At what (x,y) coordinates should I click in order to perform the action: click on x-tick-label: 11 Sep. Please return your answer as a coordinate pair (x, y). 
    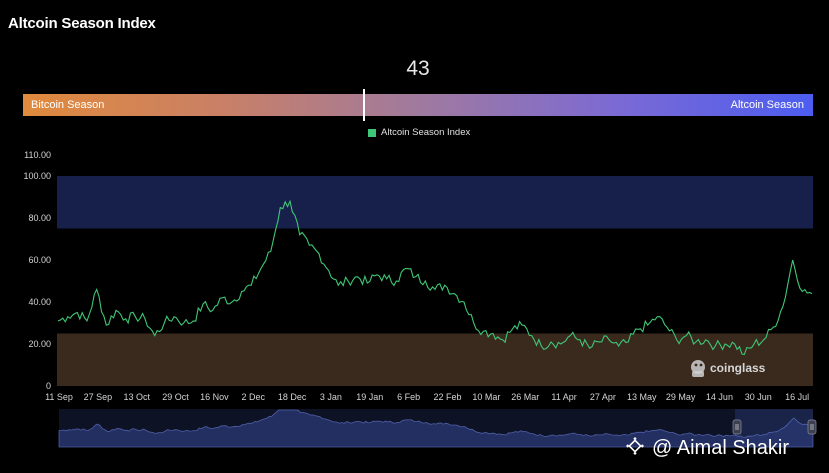
    Looking at the image, I should click on (59, 397).